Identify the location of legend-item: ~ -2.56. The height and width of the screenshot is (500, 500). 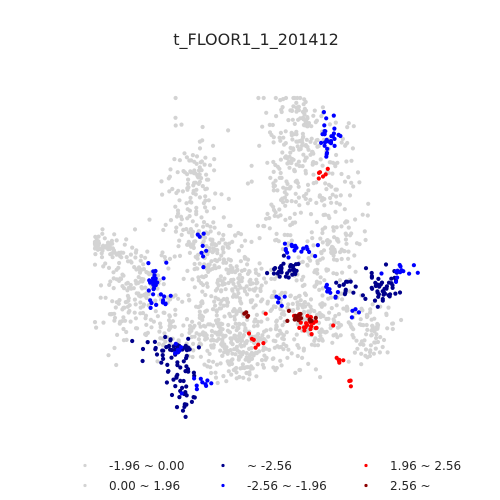
(256, 466).